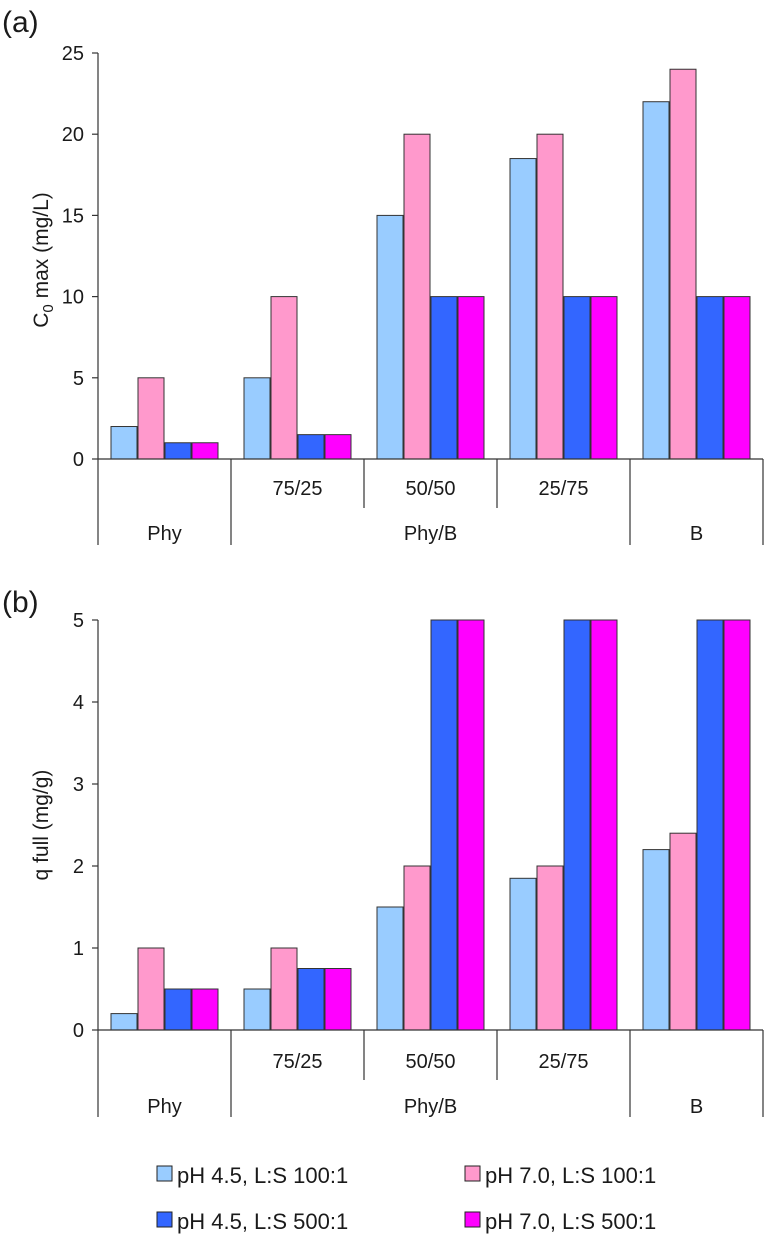  I want to click on y-axis-title-b: q full (mg/g), so click(41, 825).